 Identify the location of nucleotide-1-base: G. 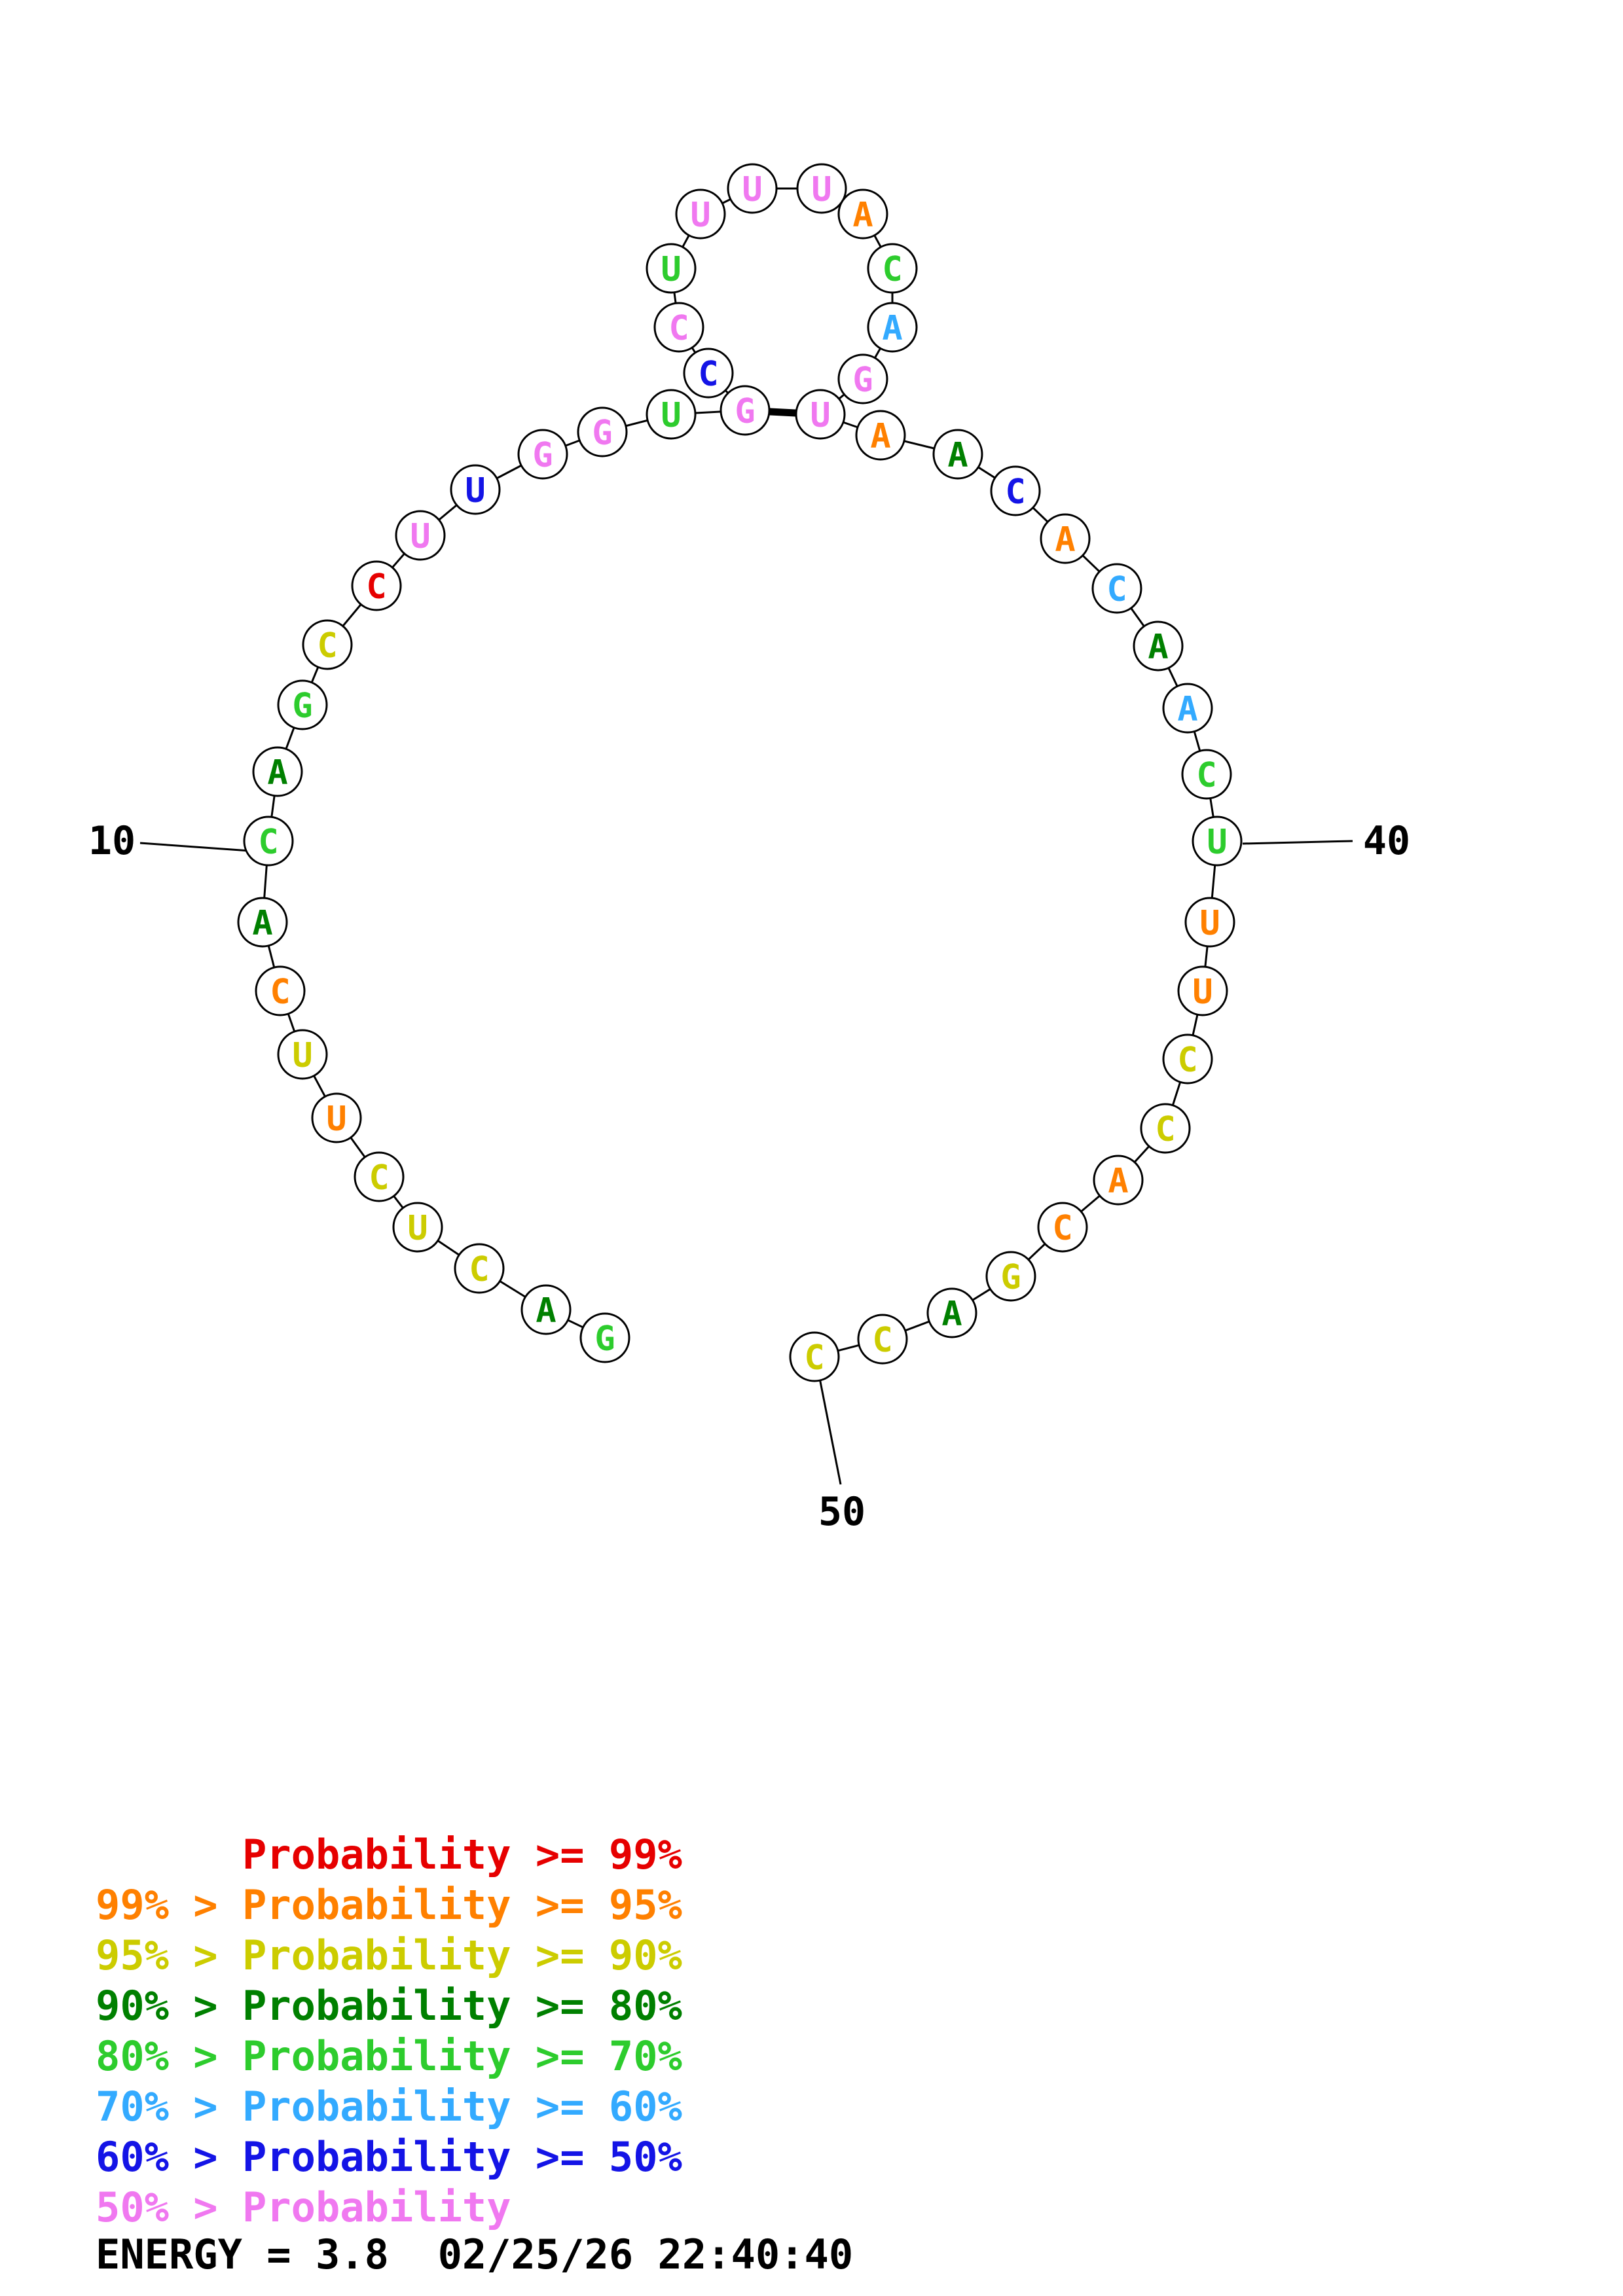
(604, 1339).